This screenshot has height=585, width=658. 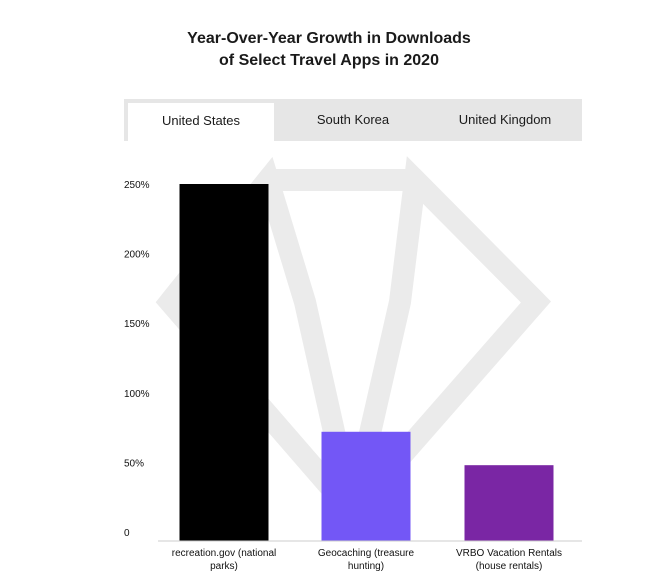 I want to click on country-tab-bar: United States South Korea United Kingdom, so click(x=353, y=120).